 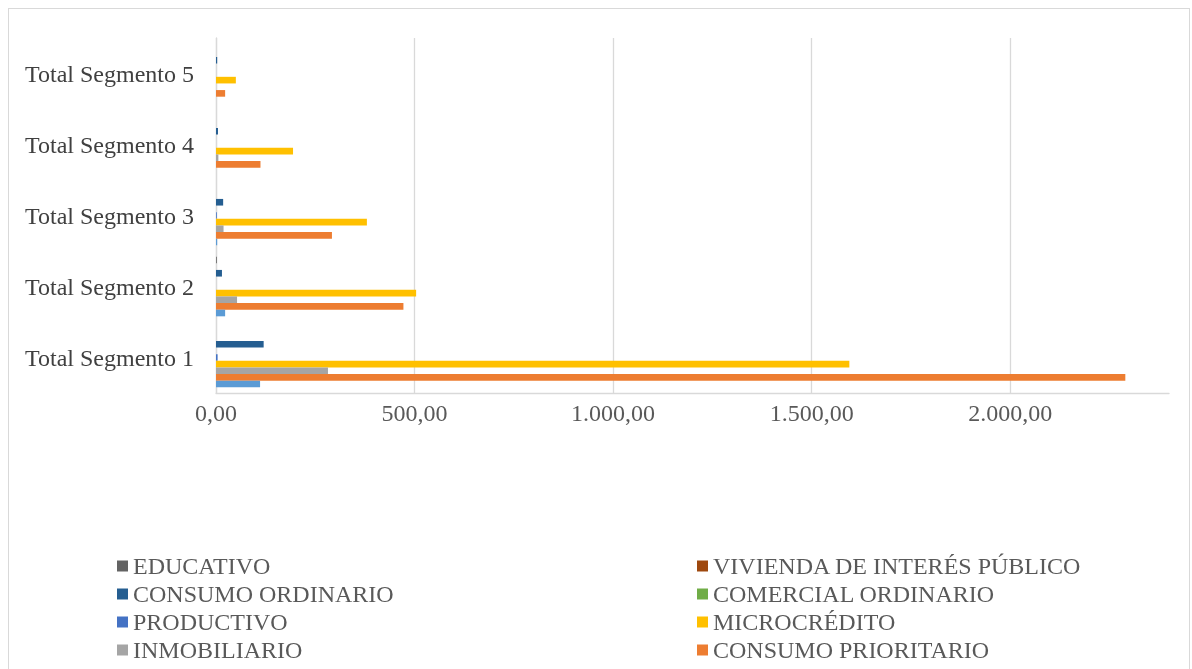 What do you see at coordinates (202, 566) in the screenshot?
I see `legend-label: EDUCATIVO` at bounding box center [202, 566].